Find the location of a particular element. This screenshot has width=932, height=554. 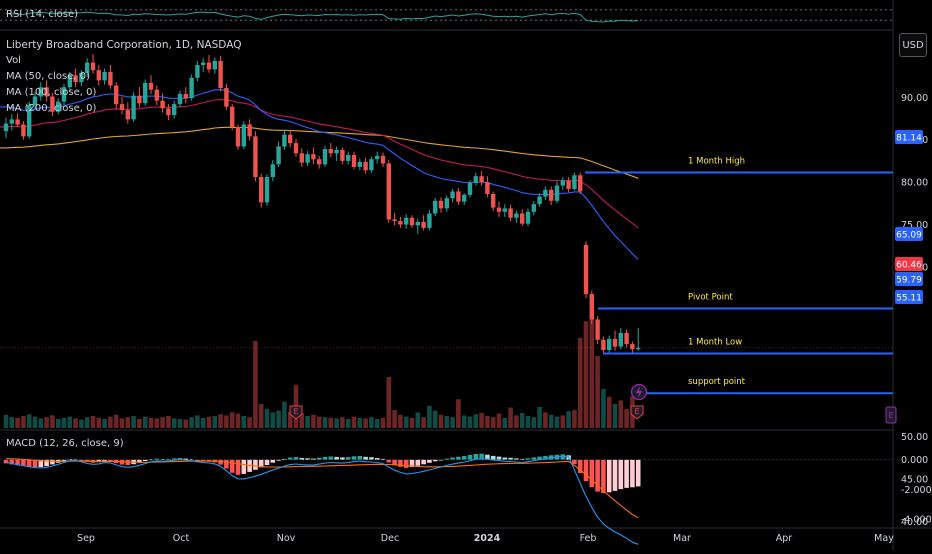

x-tick: Dec is located at coordinates (390, 538).